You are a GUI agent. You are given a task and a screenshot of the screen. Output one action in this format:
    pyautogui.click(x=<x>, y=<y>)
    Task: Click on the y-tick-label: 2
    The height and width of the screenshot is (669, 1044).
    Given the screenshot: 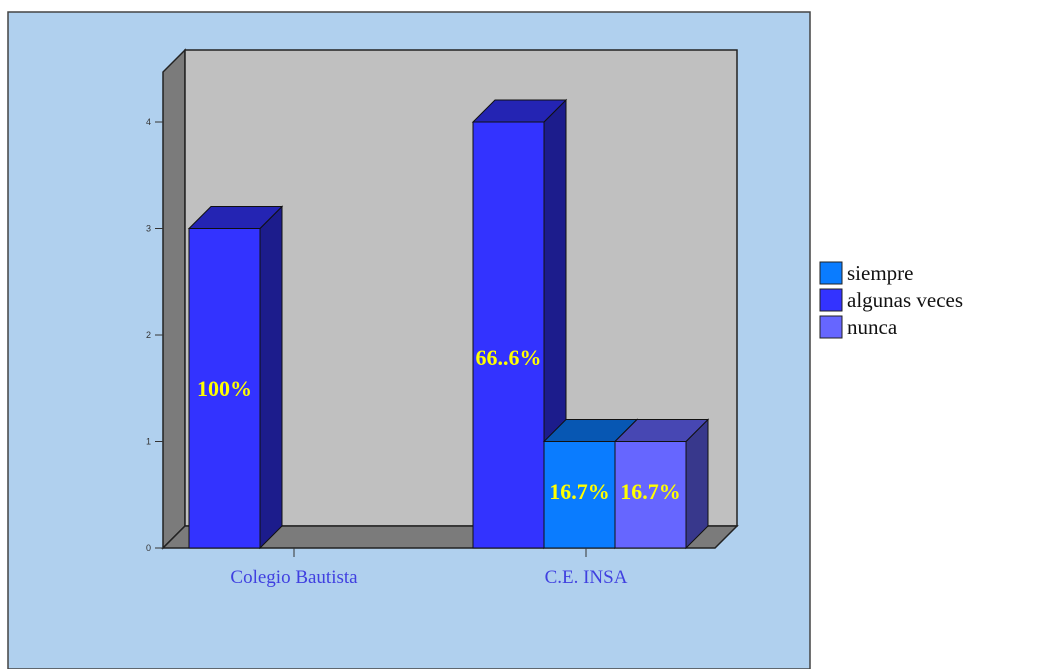 What is the action you would take?
    pyautogui.click(x=148, y=335)
    